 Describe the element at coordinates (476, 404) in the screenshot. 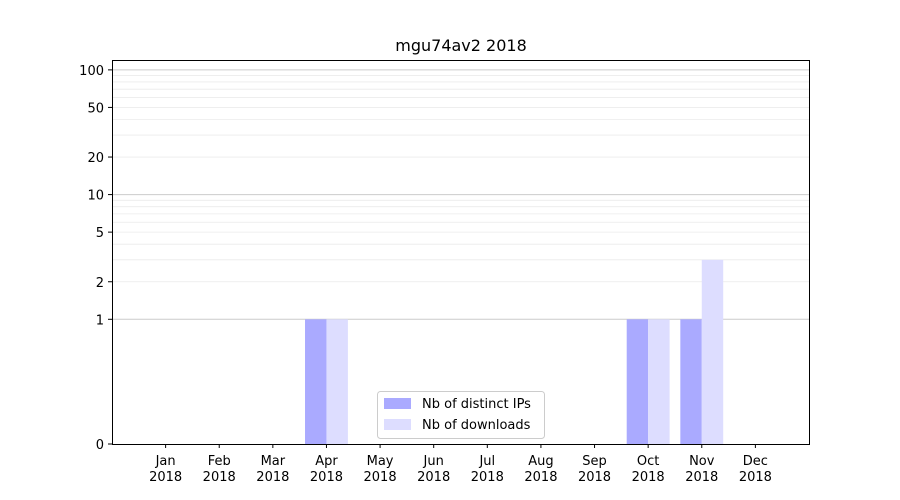

I see `legend-label-distinct-ips: Nb of distinct IPs` at that location.